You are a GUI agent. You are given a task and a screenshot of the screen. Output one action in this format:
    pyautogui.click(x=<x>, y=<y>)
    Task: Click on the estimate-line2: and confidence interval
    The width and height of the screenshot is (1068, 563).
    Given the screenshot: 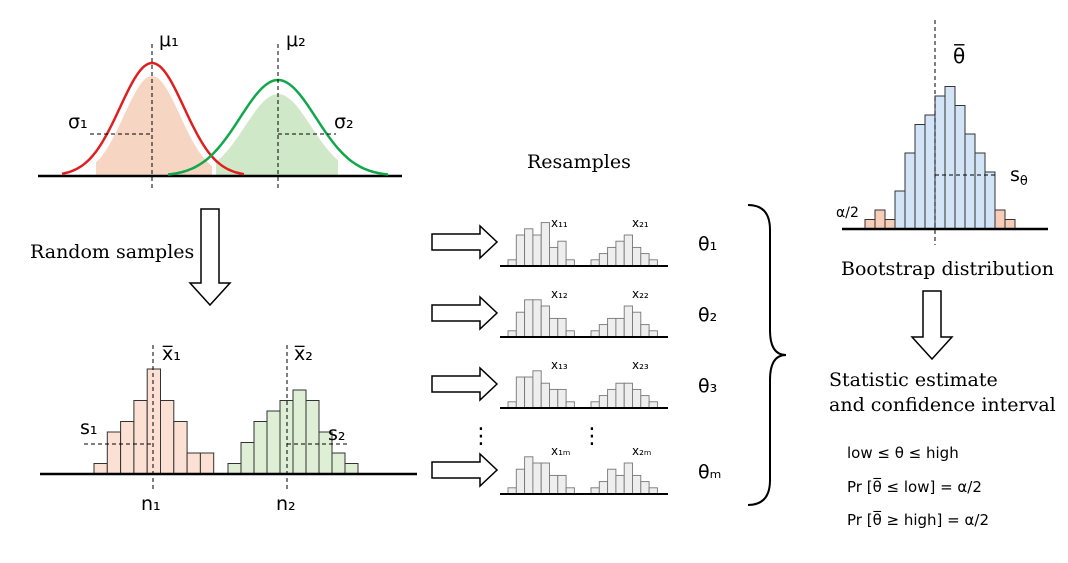 What is the action you would take?
    pyautogui.click(x=942, y=405)
    